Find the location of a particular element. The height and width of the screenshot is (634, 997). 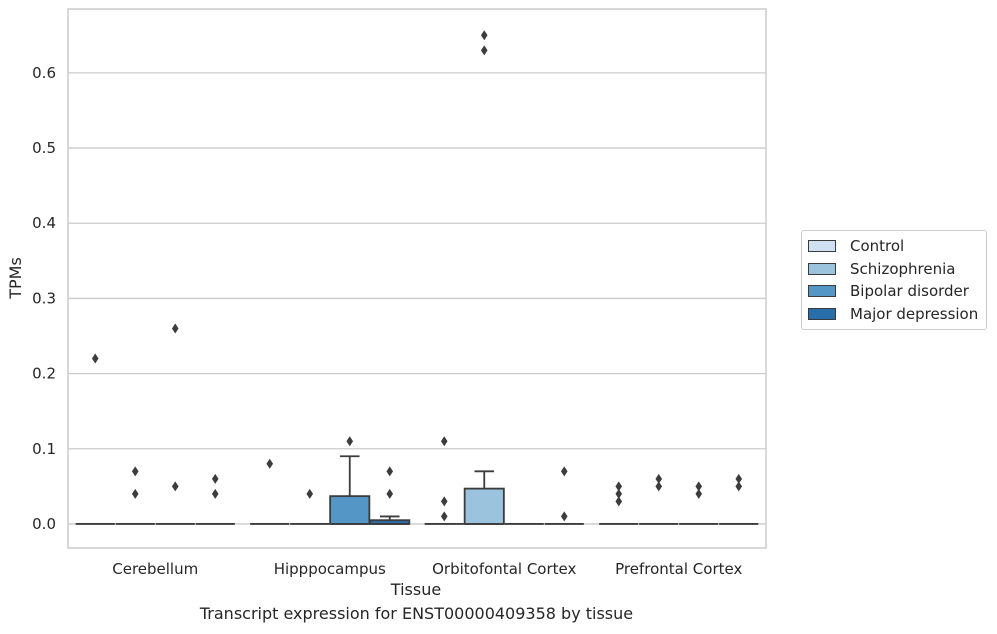

x-tick-label: Prefrontal Cortex is located at coordinates (678, 569).